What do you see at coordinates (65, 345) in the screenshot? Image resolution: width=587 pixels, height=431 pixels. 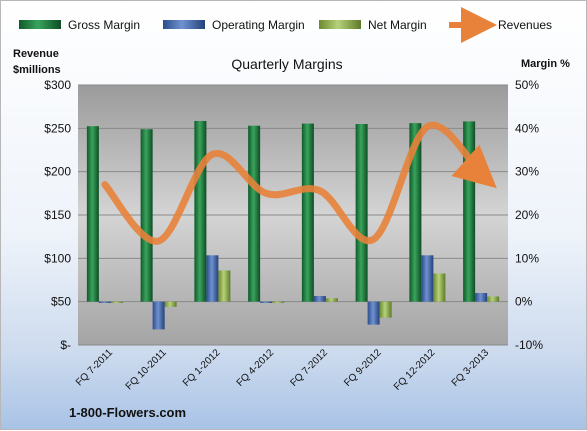 I see `left-tick-label: $-` at bounding box center [65, 345].